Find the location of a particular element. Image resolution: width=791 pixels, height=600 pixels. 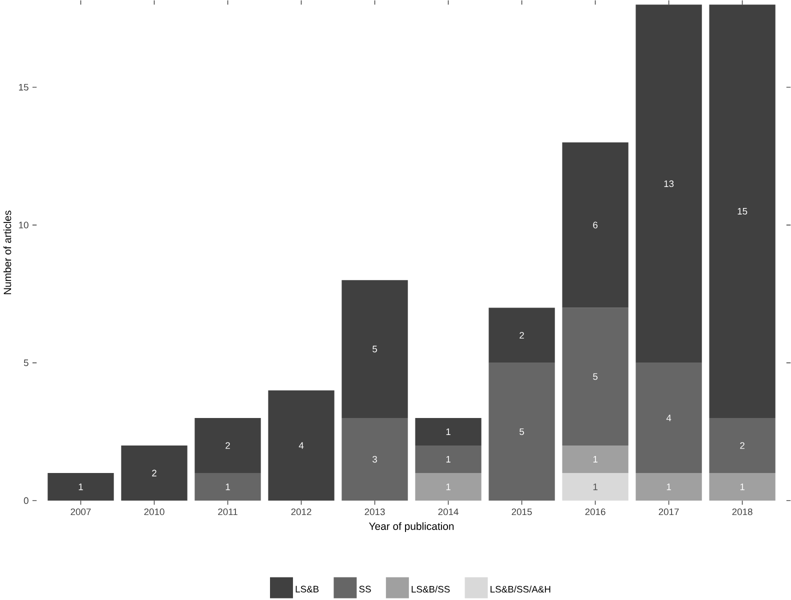

legend-label: LS&B/SS is located at coordinates (431, 589).